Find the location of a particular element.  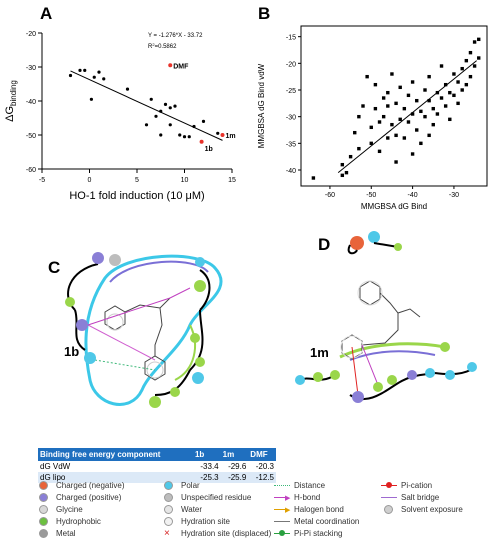

legend-item: Charged (negative) is located at coordinates (80, 485).